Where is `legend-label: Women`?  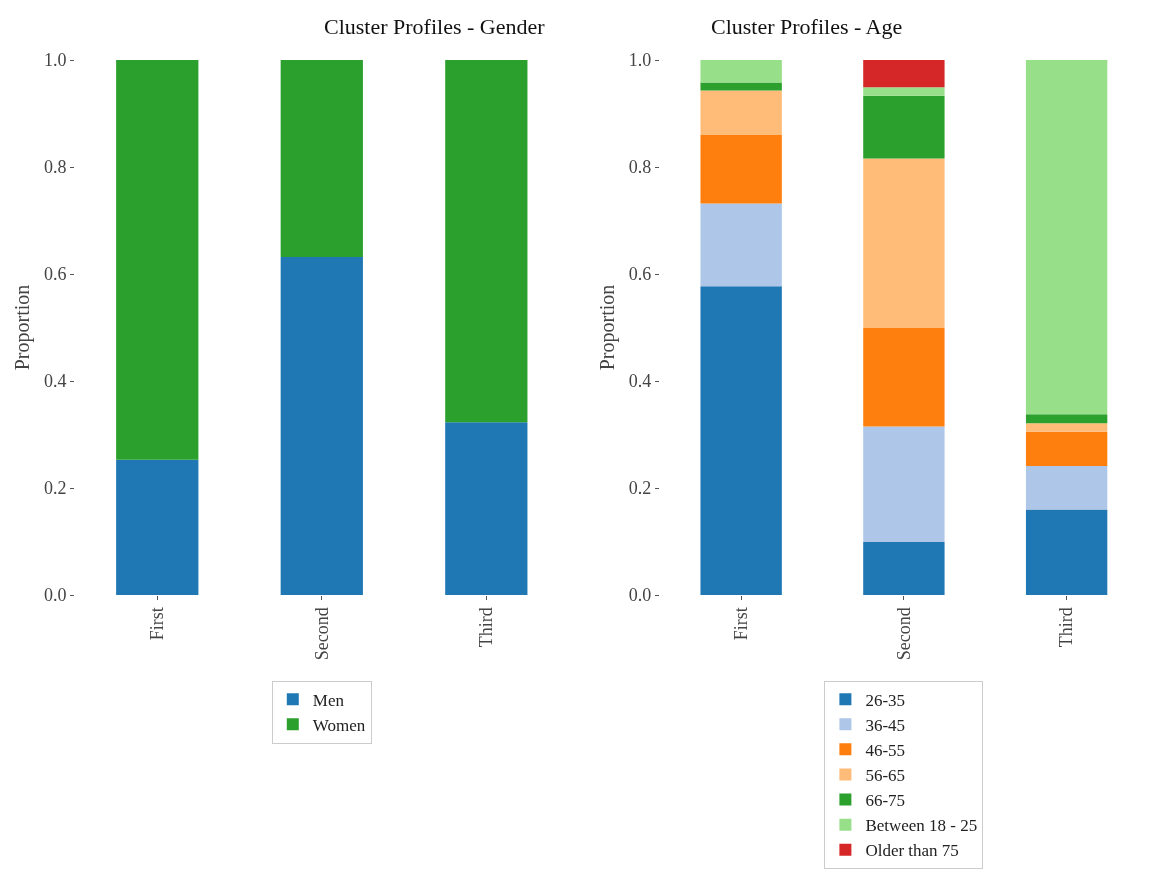
legend-label: Women is located at coordinates (339, 725).